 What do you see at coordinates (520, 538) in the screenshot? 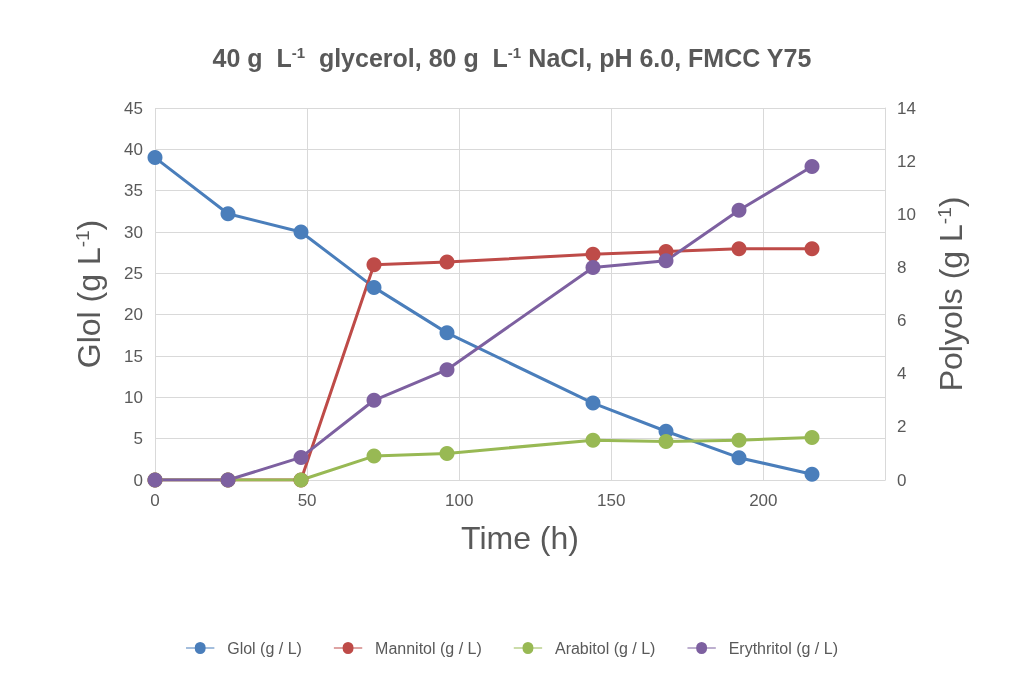
I see `x-axis-title: Time (h)` at bounding box center [520, 538].